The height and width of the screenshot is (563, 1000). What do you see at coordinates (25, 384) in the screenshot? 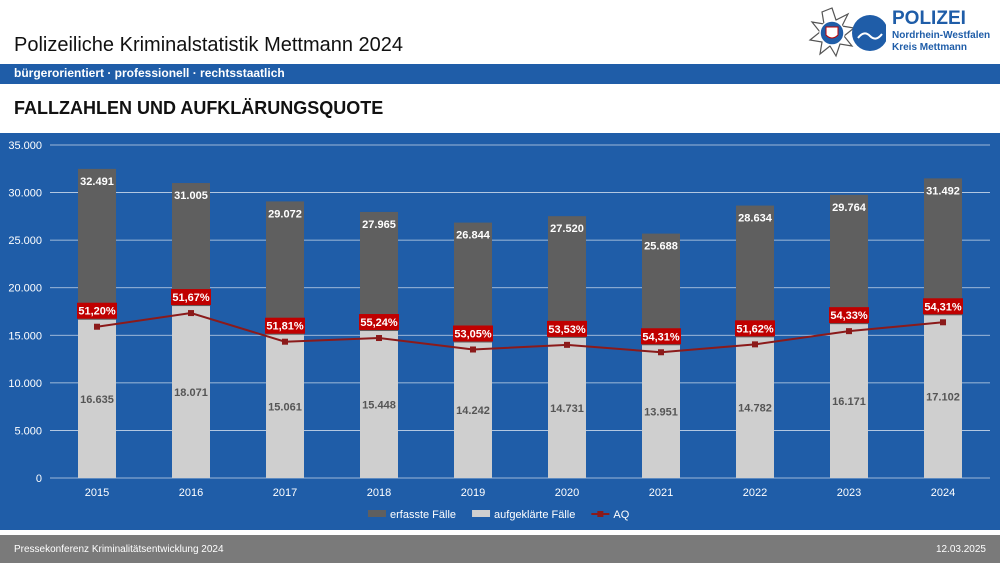
I see `y-tick-label: 10.000` at bounding box center [25, 384].